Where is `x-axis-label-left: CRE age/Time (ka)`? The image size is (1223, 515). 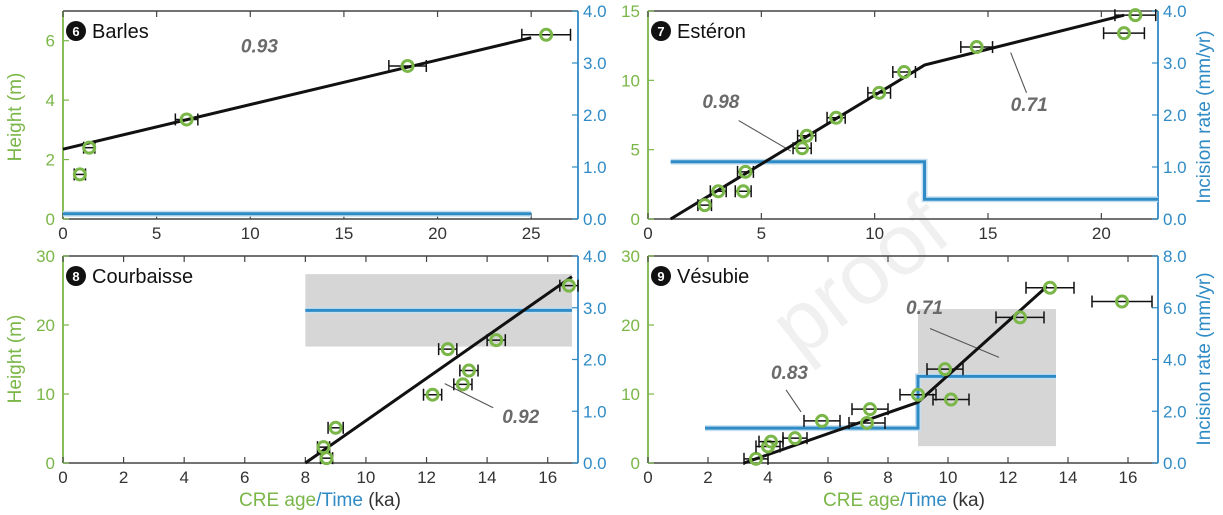
x-axis-label-left: CRE age/Time (ka) is located at coordinates (320, 500).